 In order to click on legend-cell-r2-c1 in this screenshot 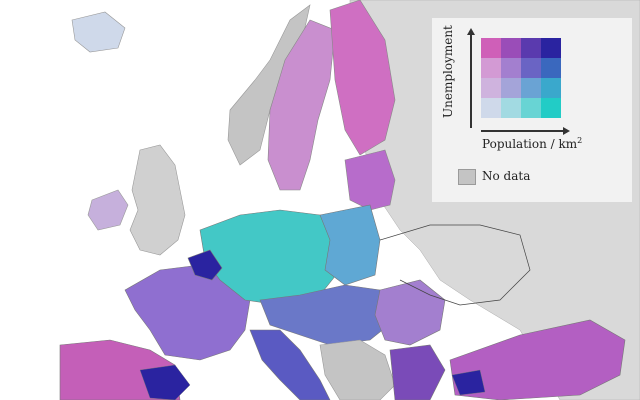, I will do `click(511, 88)`.